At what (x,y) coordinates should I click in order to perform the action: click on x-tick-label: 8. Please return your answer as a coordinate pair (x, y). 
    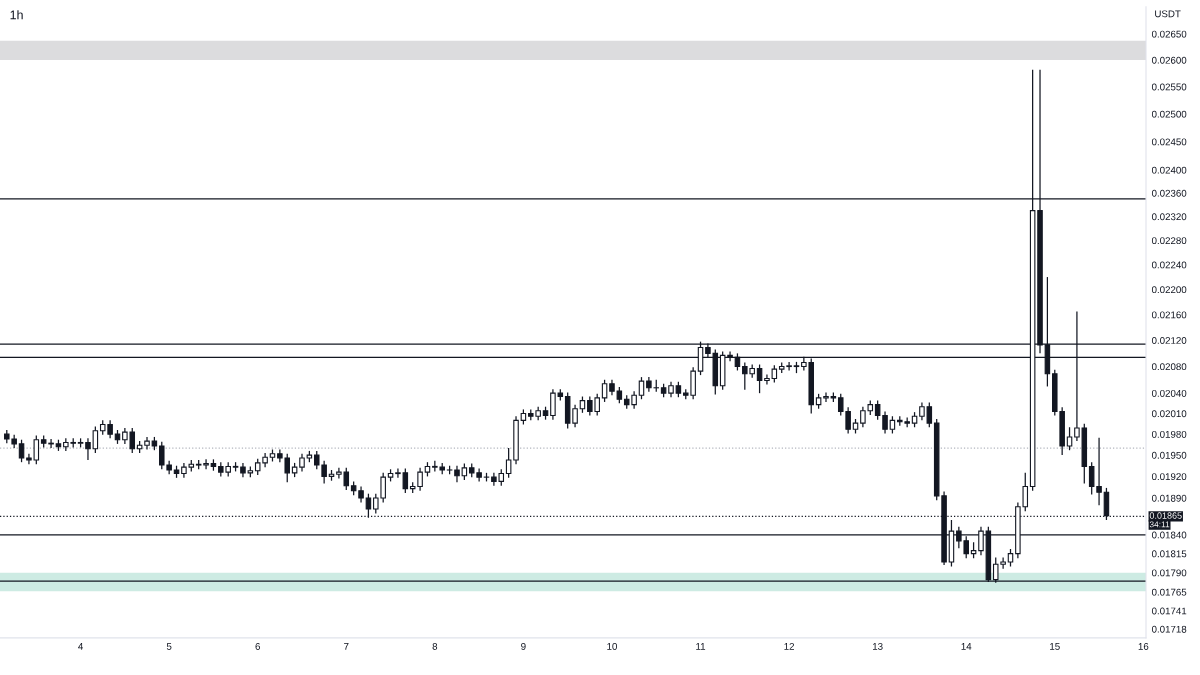
    Looking at the image, I should click on (435, 646).